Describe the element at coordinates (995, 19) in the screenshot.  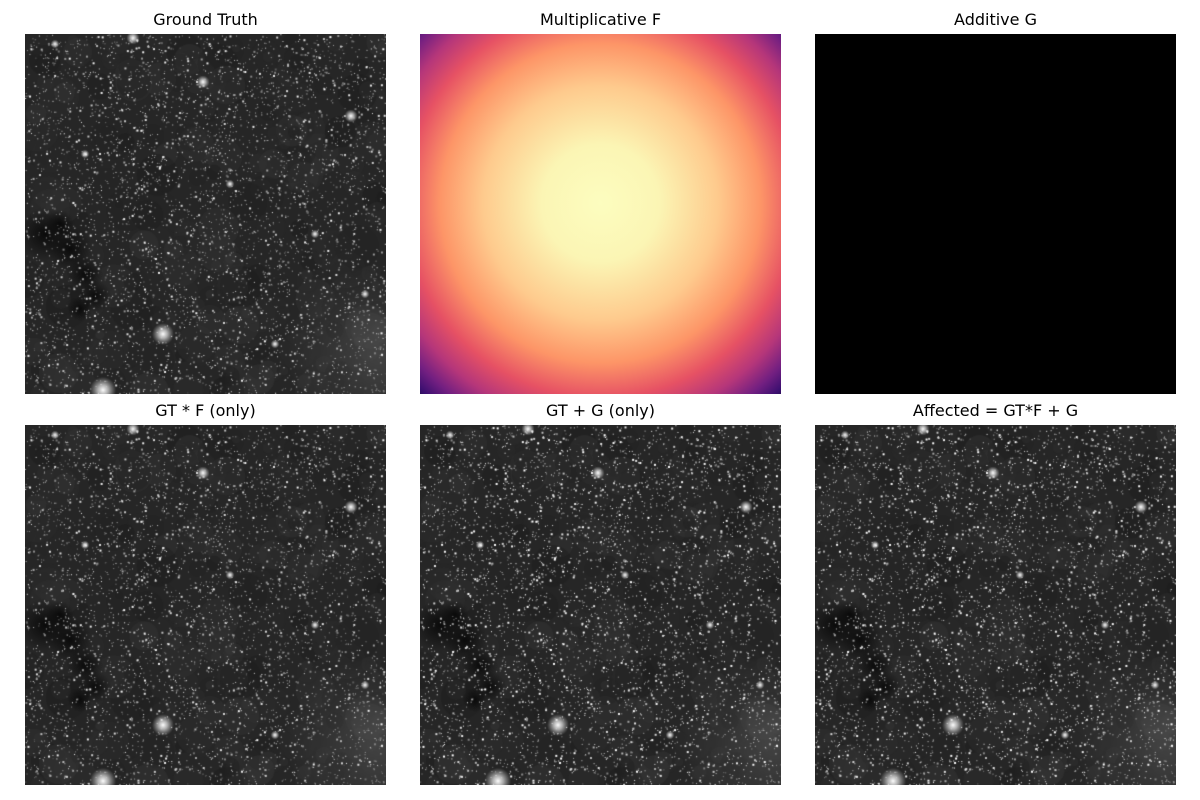
I see `panel-title-additive-g: Additive G` at that location.